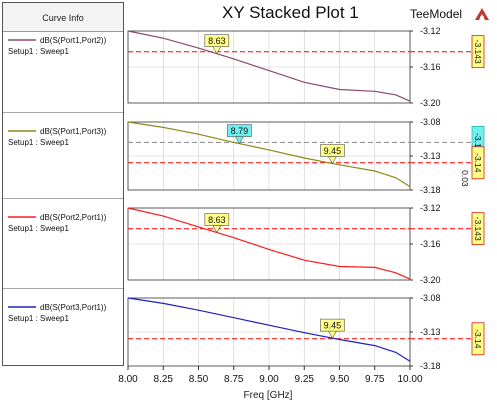  I want to click on curve-info-header-label: Curve Info, so click(63, 18).